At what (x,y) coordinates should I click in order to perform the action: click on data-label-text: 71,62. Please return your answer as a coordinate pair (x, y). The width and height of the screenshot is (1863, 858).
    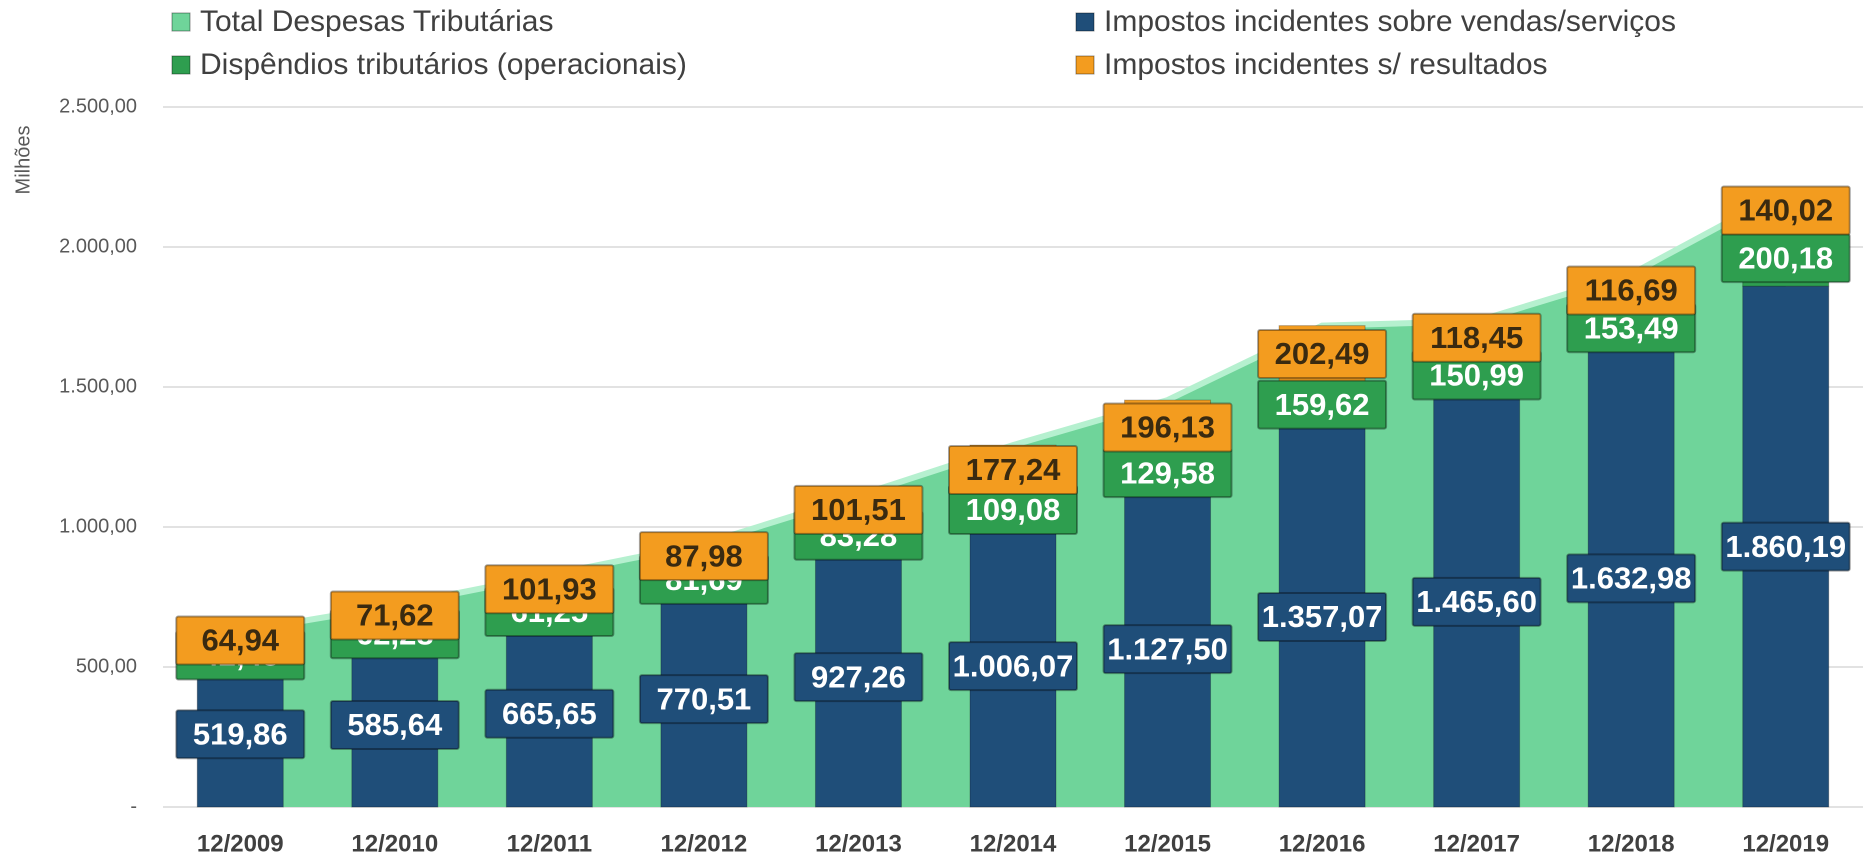
    Looking at the image, I should click on (395, 615).